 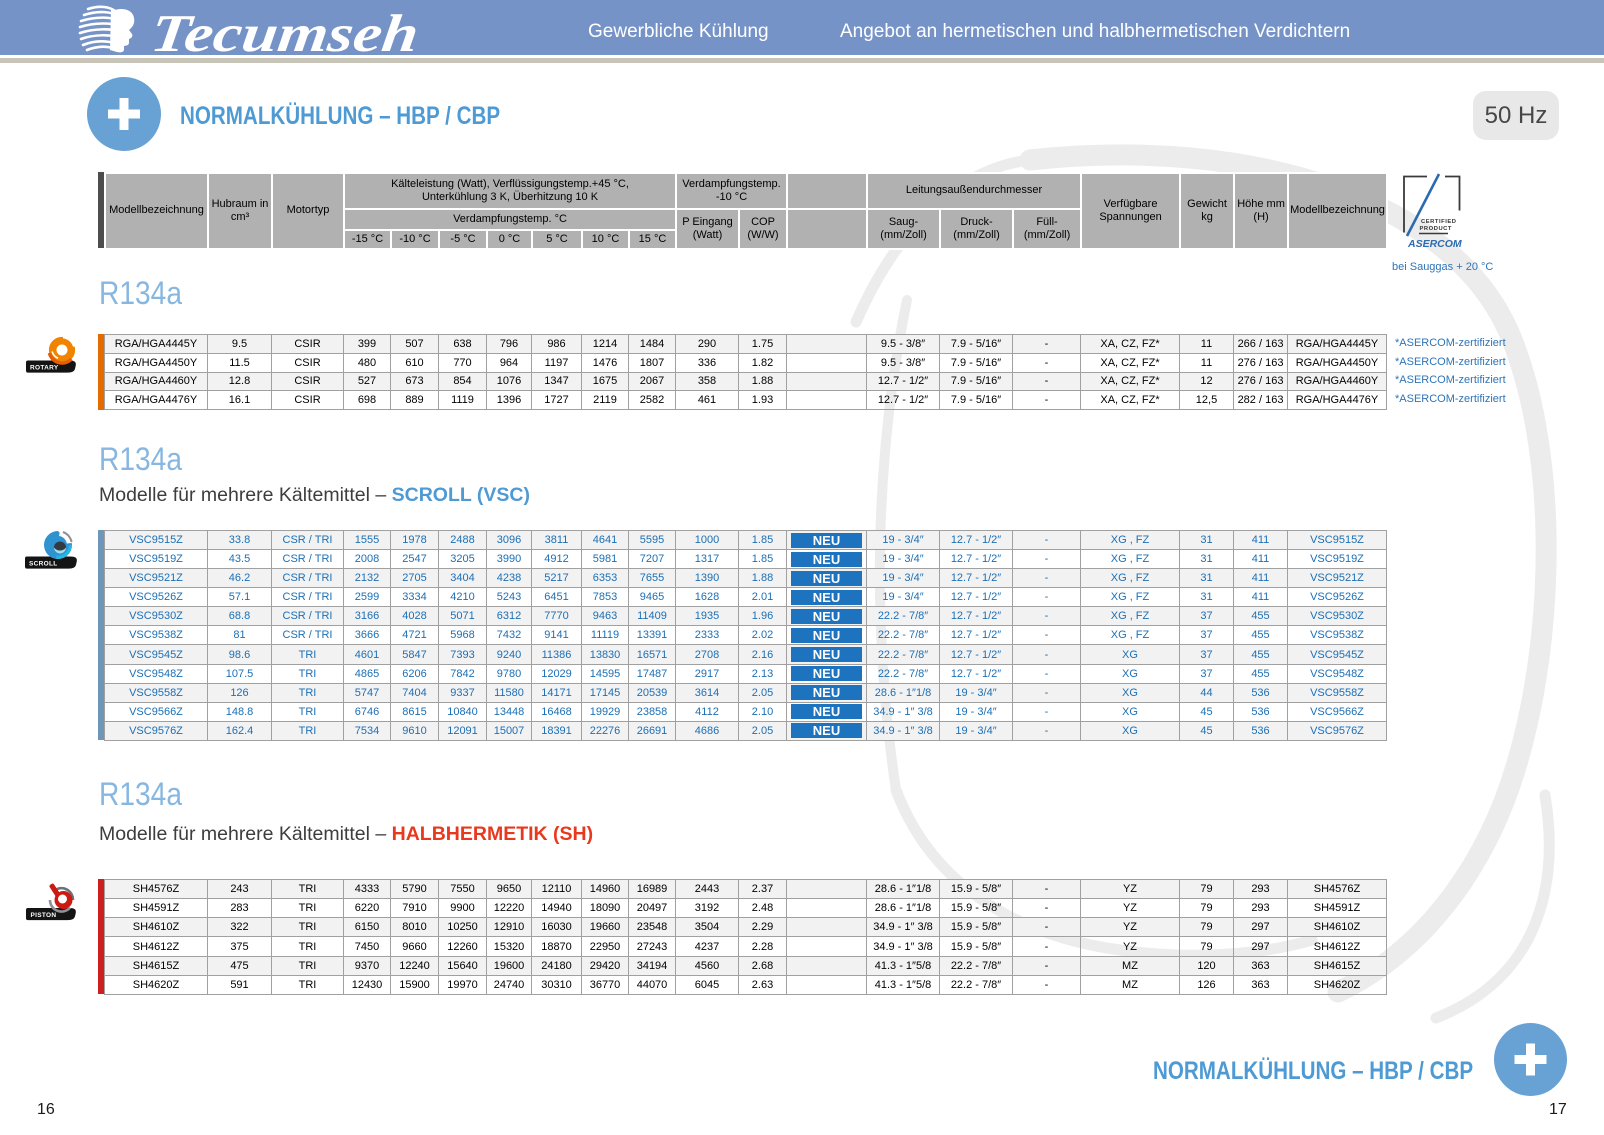 What do you see at coordinates (44, 915) in the screenshot?
I see `svg-text: PISTON` at bounding box center [44, 915].